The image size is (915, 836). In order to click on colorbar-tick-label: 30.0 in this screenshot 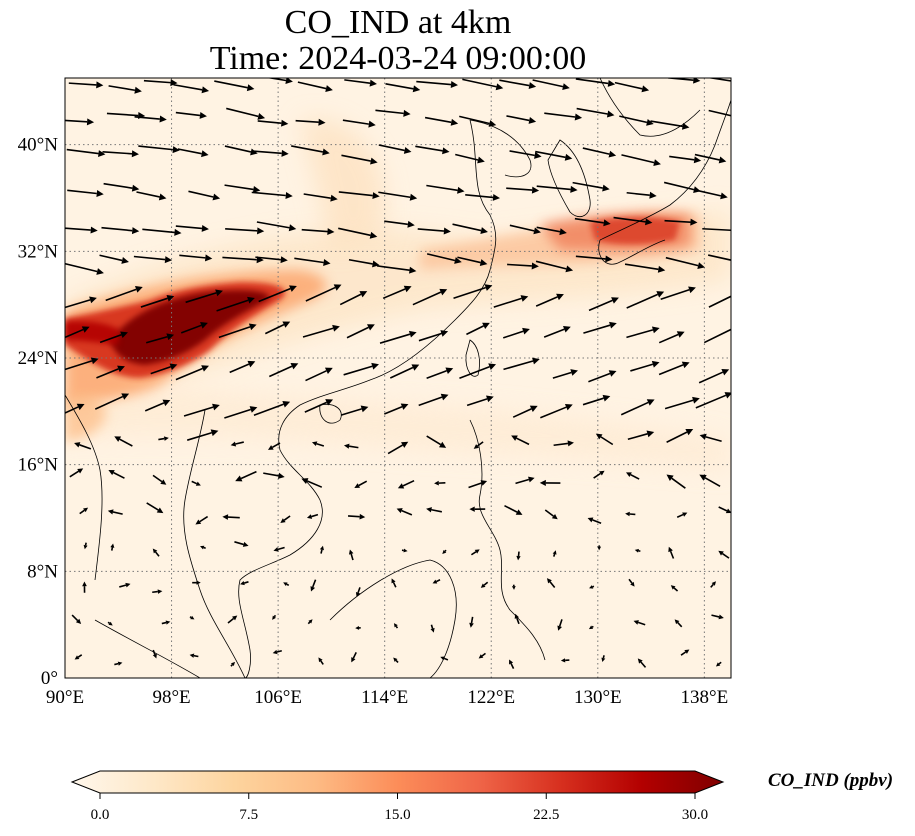, I will do `click(695, 815)`.